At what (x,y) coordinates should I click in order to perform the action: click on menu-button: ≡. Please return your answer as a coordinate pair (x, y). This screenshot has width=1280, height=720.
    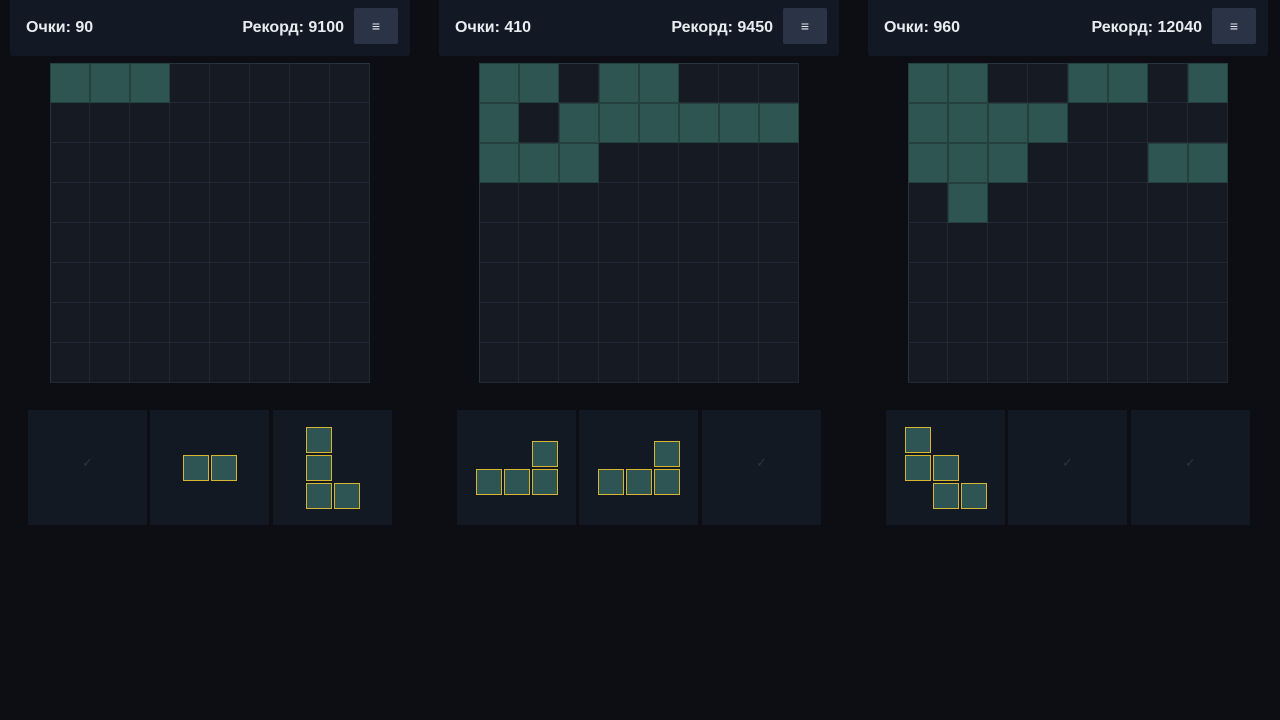
    Looking at the image, I should click on (1234, 26).